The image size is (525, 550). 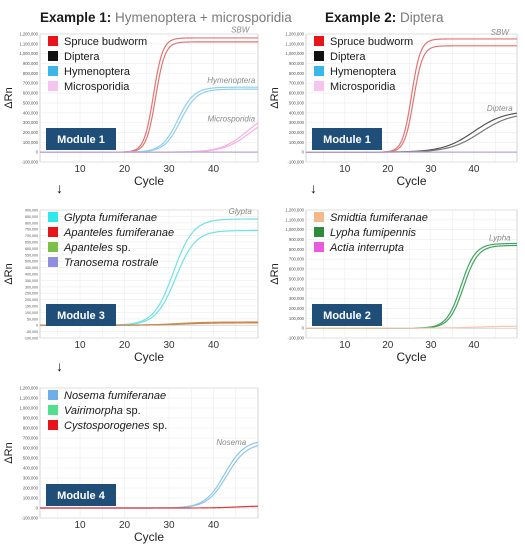 I want to click on module-label: Module 4, so click(x=81, y=496).